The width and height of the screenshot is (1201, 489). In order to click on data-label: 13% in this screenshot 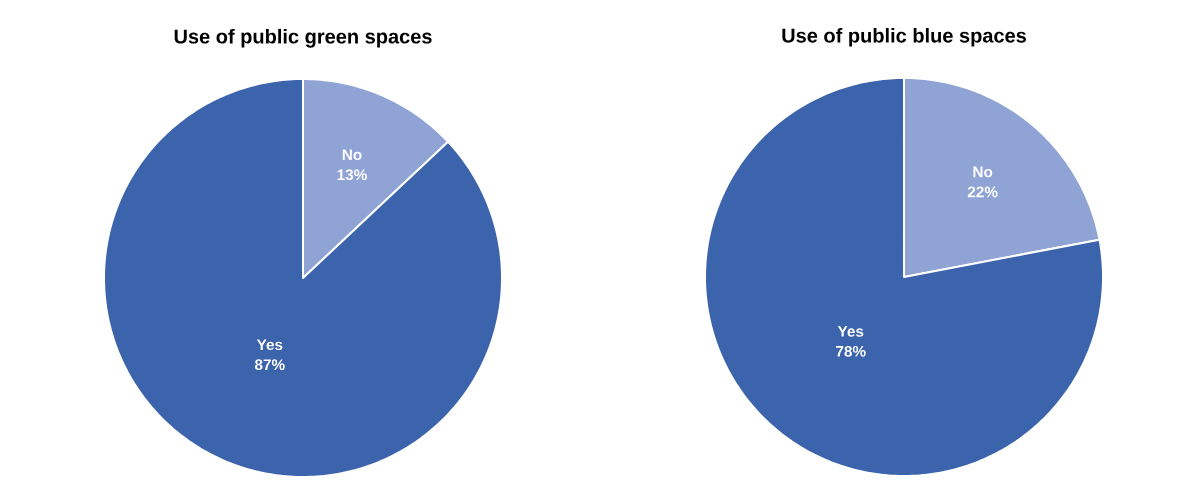, I will do `click(352, 175)`.